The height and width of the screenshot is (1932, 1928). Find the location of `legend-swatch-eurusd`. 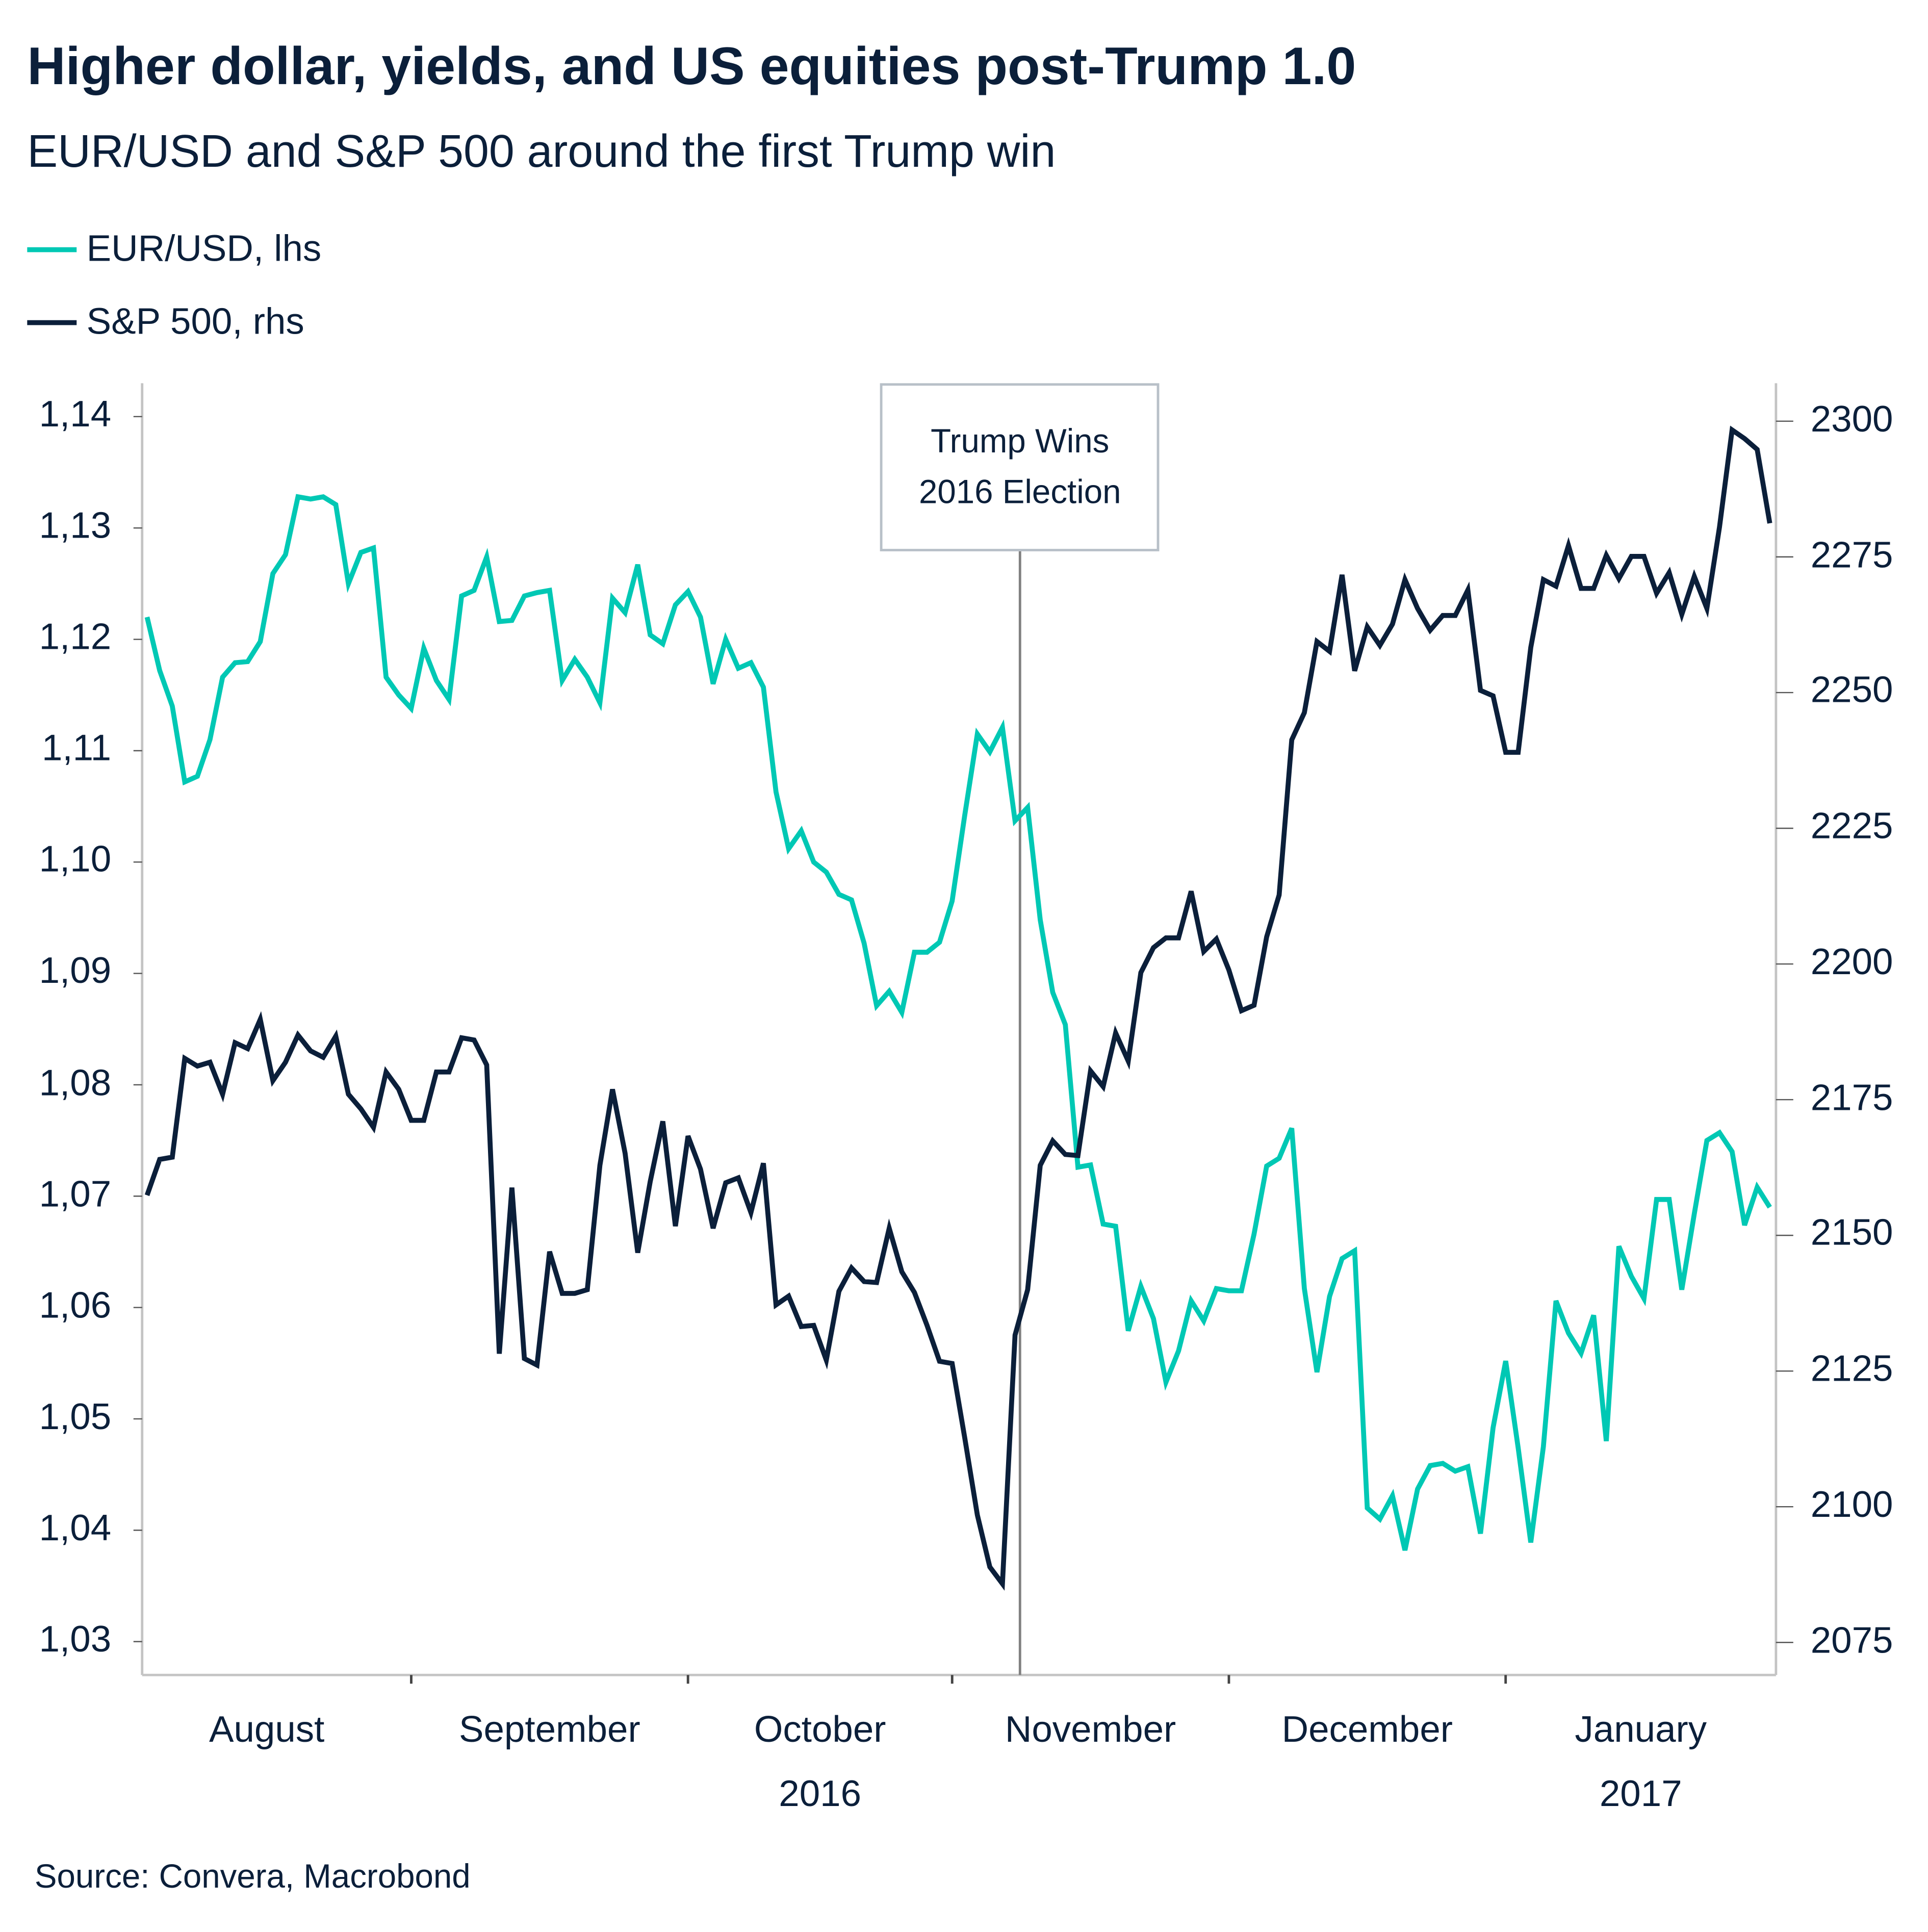

legend-swatch-eurusd is located at coordinates (52, 249).